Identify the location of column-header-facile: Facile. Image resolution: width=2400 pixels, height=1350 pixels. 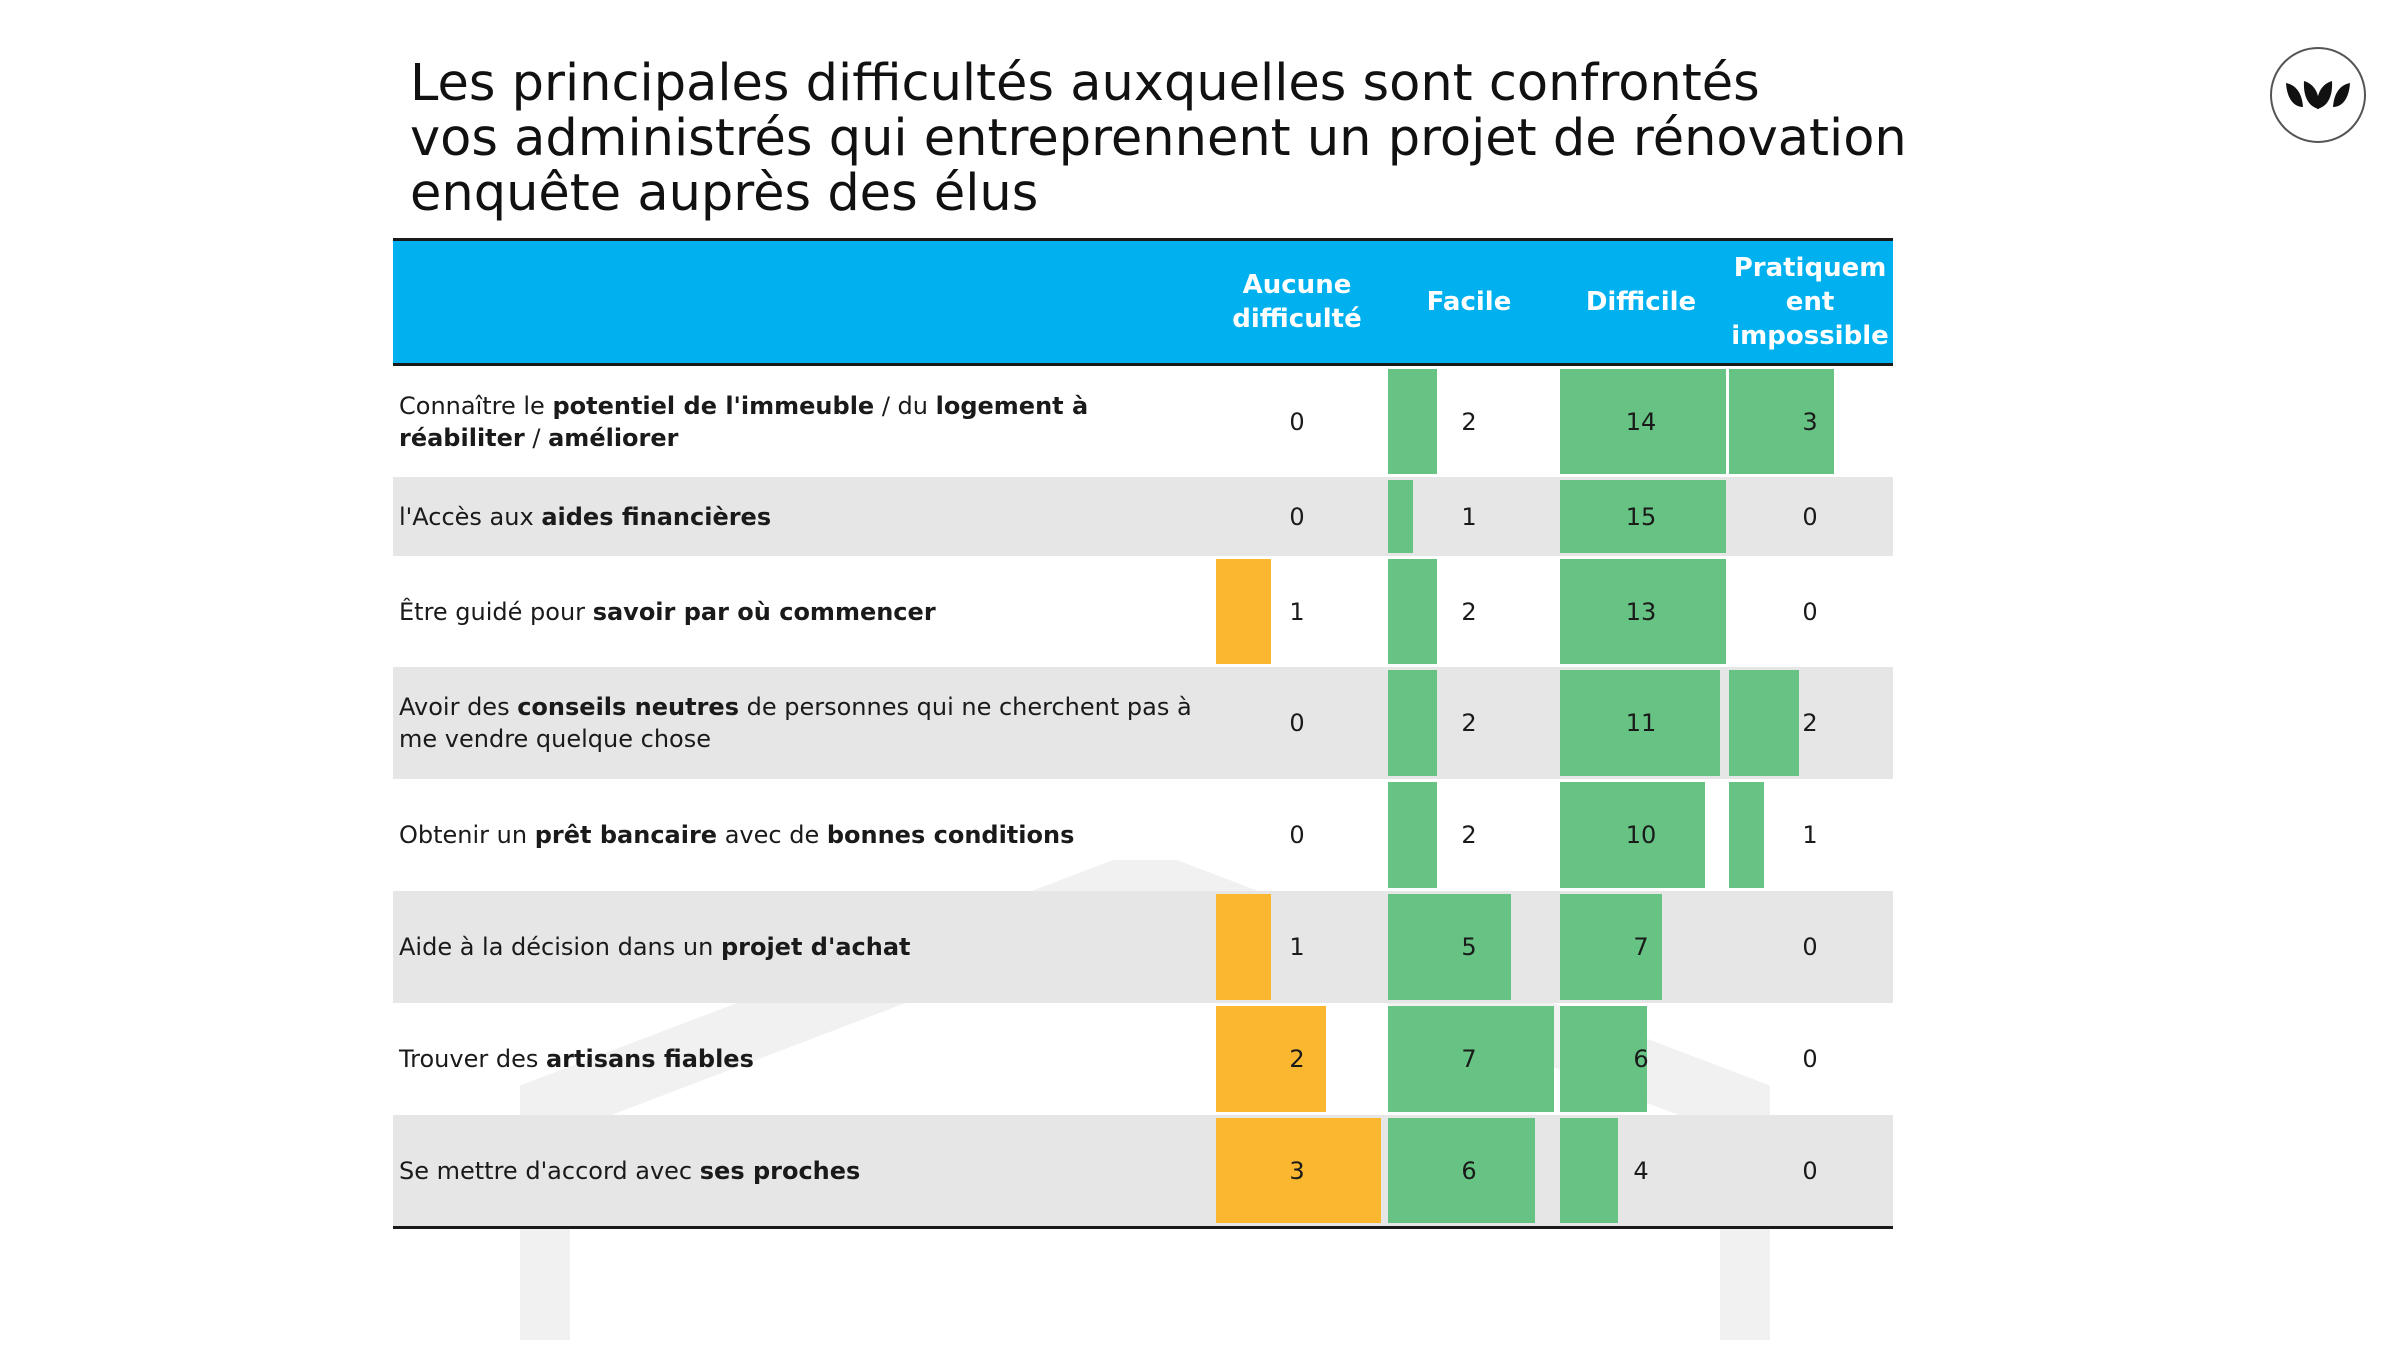
(1469, 302).